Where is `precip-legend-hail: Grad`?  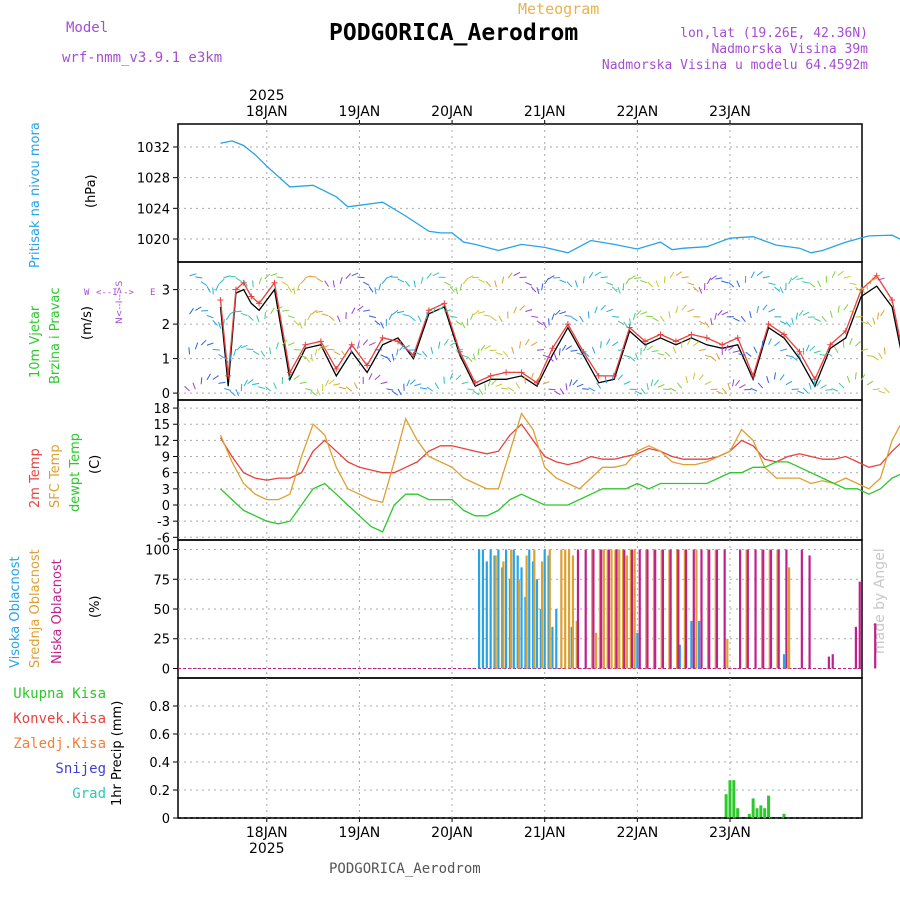 precip-legend-hail: Grad is located at coordinates (89, 794).